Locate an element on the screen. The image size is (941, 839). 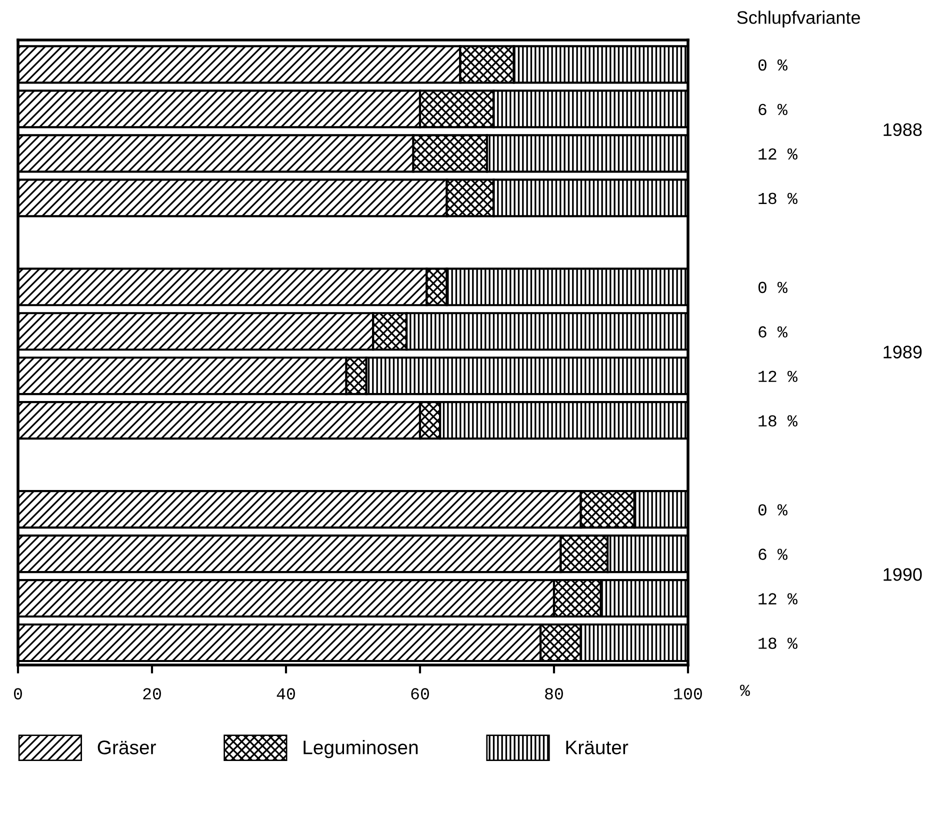
legend-label: Gräser is located at coordinates (127, 747).